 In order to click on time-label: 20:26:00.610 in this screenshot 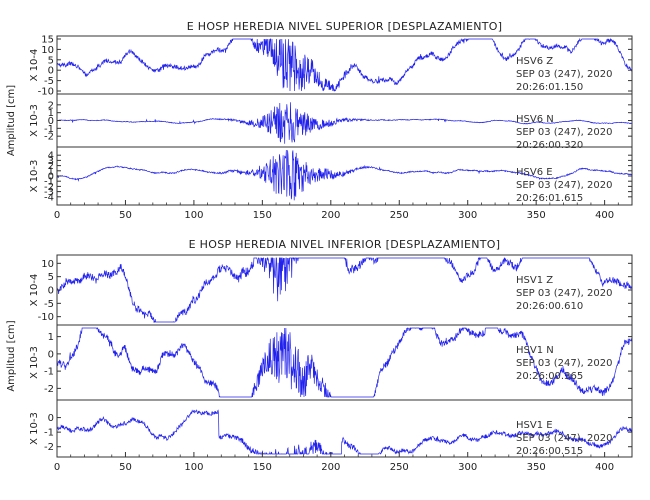, I will do `click(549, 306)`.